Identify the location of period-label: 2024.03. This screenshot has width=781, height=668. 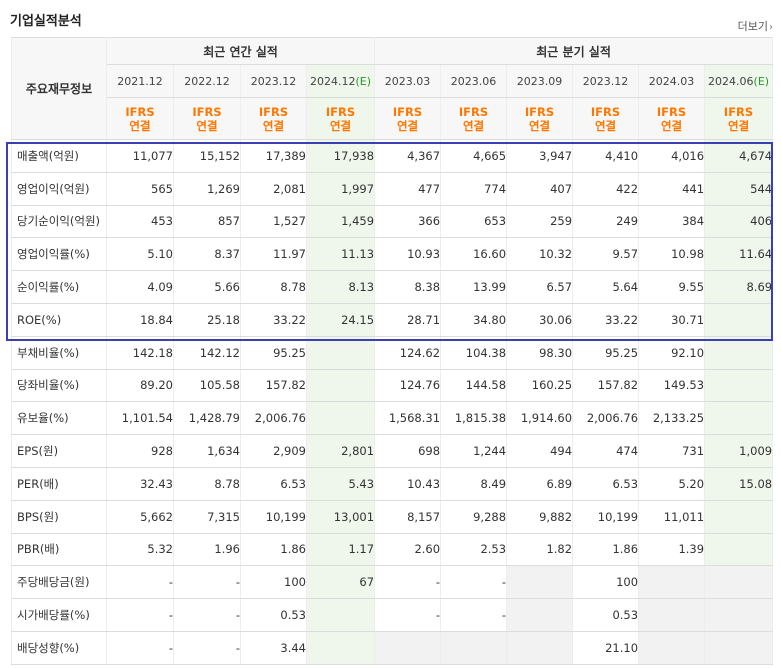
(671, 81).